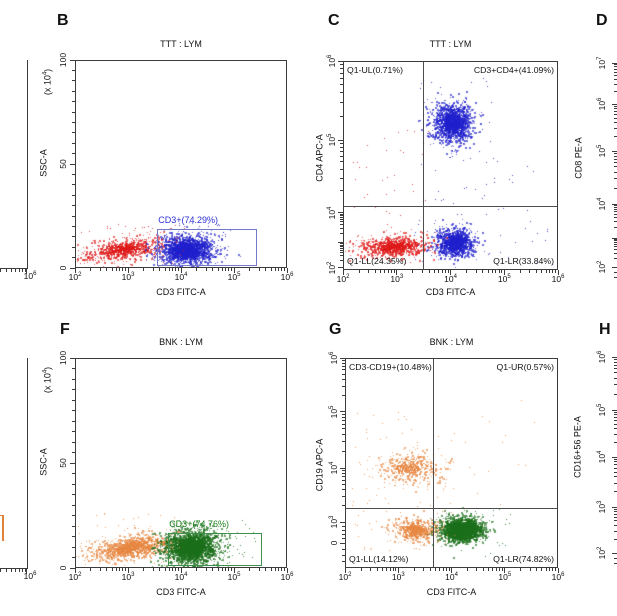 The width and height of the screenshot is (617, 616). What do you see at coordinates (331, 140) in the screenshot?
I see `y-axis-tick-label: 105` at bounding box center [331, 140].